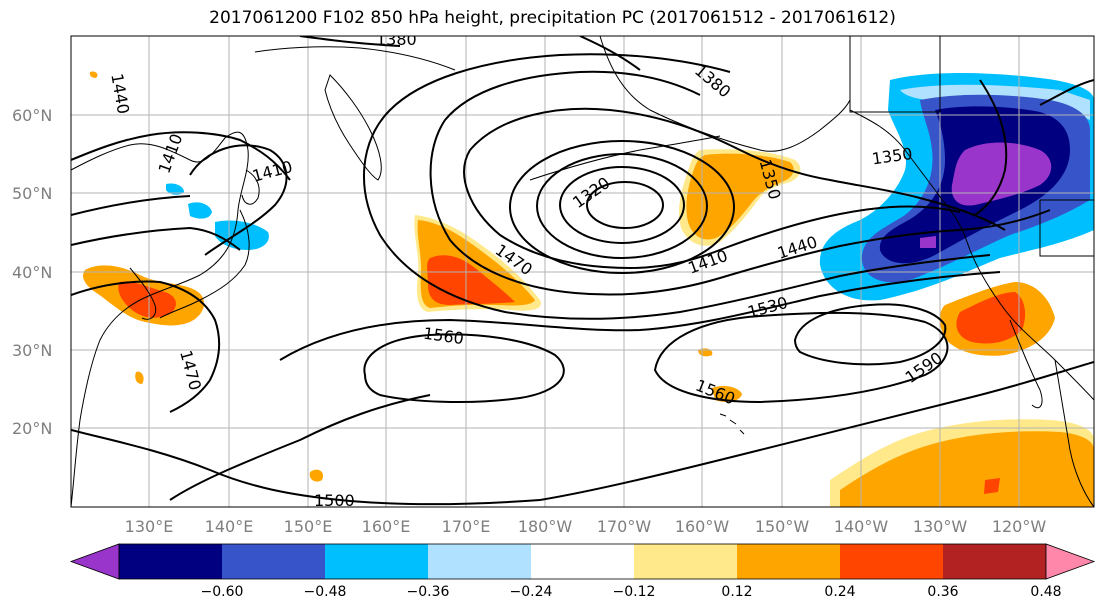 The image size is (1105, 601). Describe the element at coordinates (634, 592) in the screenshot. I see `colorbar-tick-label: −0.12` at that location.